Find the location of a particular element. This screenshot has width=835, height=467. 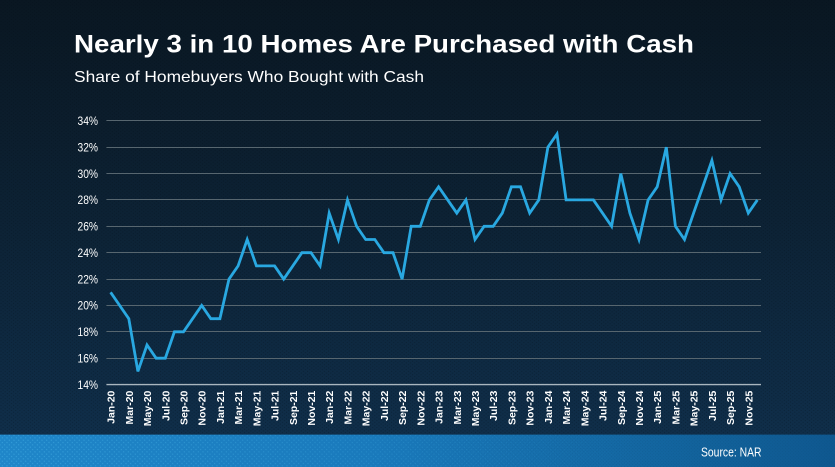

svg-text: Sep-20 is located at coordinates (185, 407).